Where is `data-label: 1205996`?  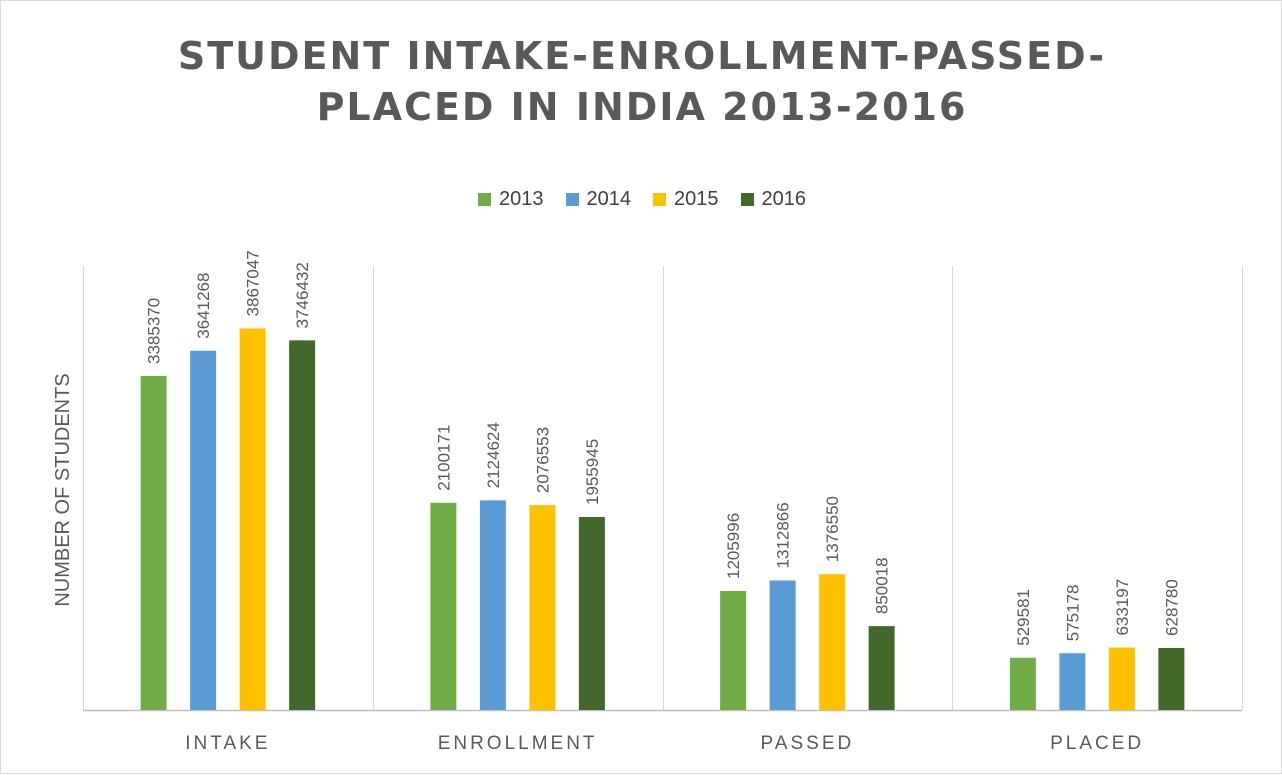 data-label: 1205996 is located at coordinates (733, 546).